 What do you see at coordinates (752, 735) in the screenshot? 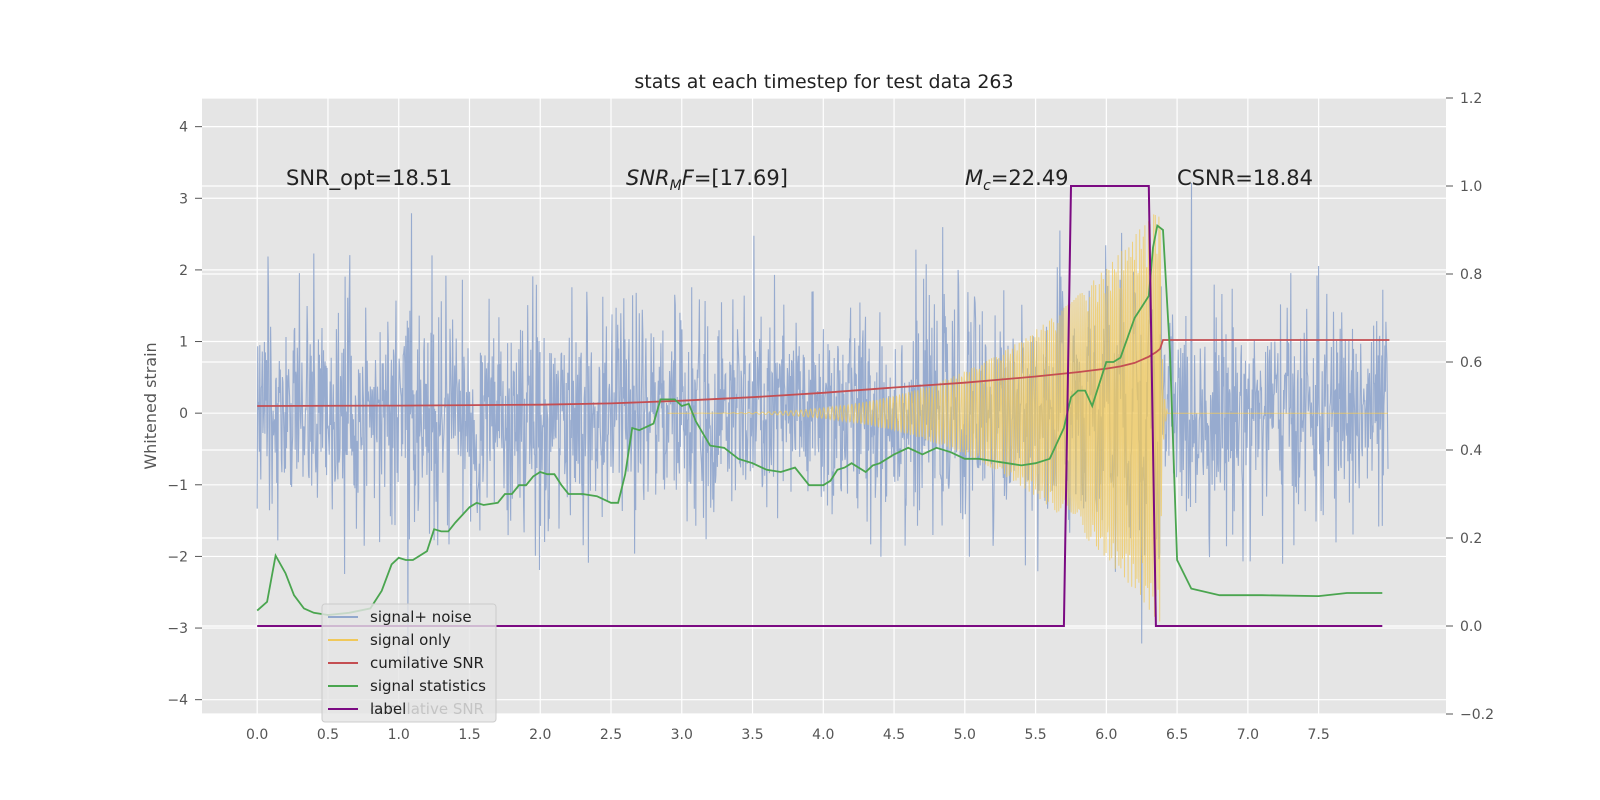
I see `x-tick-label: 3.5` at bounding box center [752, 735].